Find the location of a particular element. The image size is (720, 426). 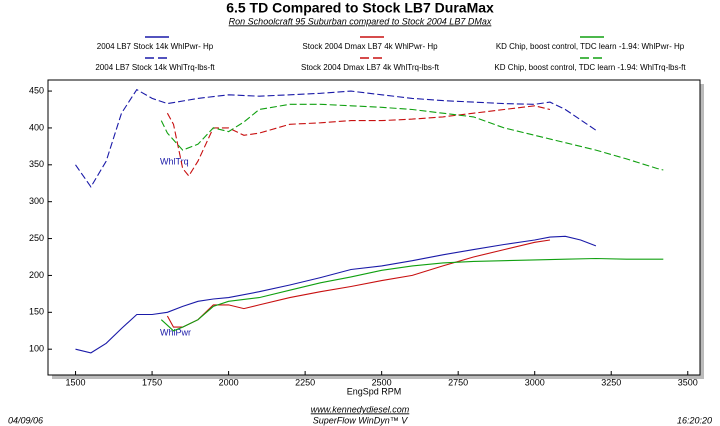

x-tick-label: 2000 is located at coordinates (229, 382).